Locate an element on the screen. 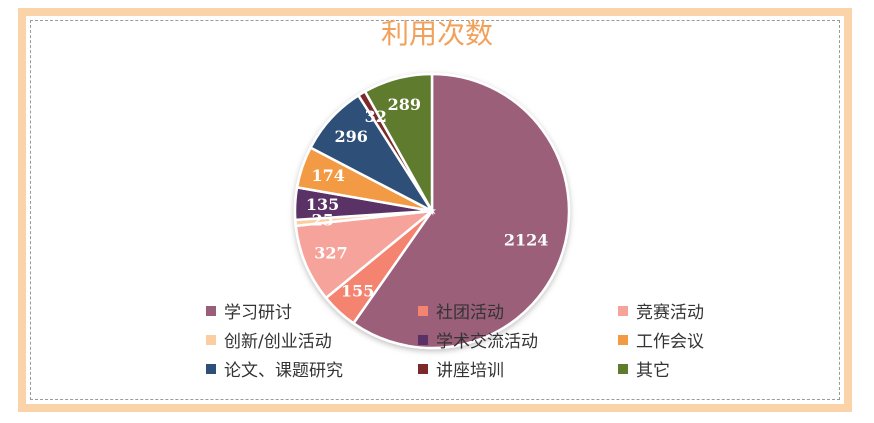 The height and width of the screenshot is (423, 874). legend-label: 竞赛活动 is located at coordinates (670, 313).